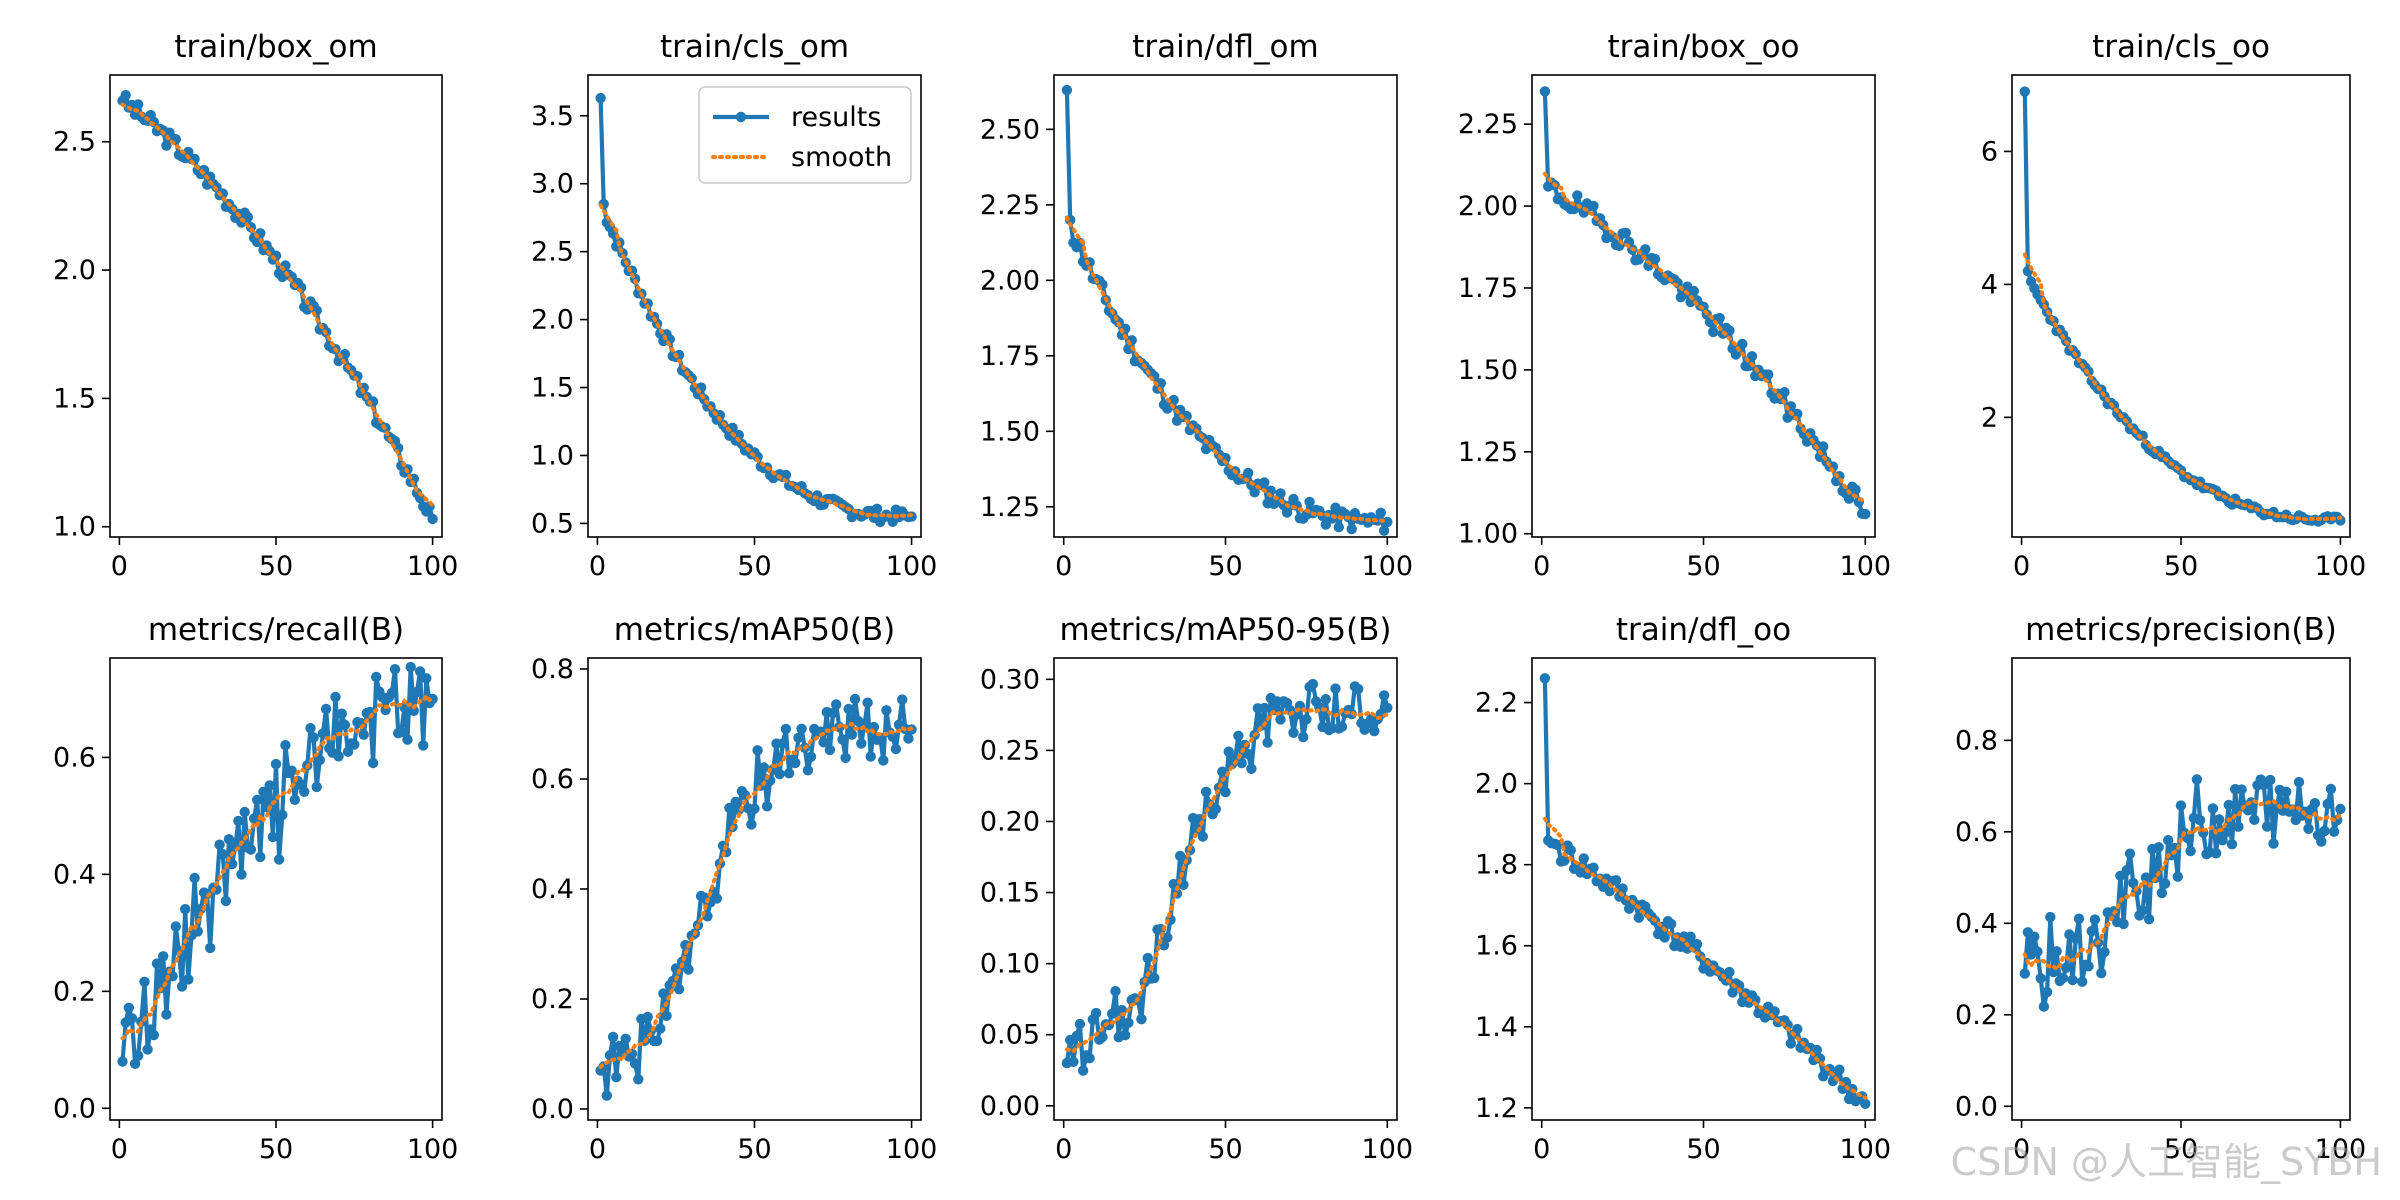  I want to click on y-tick-label: 2.00, so click(1488, 206).